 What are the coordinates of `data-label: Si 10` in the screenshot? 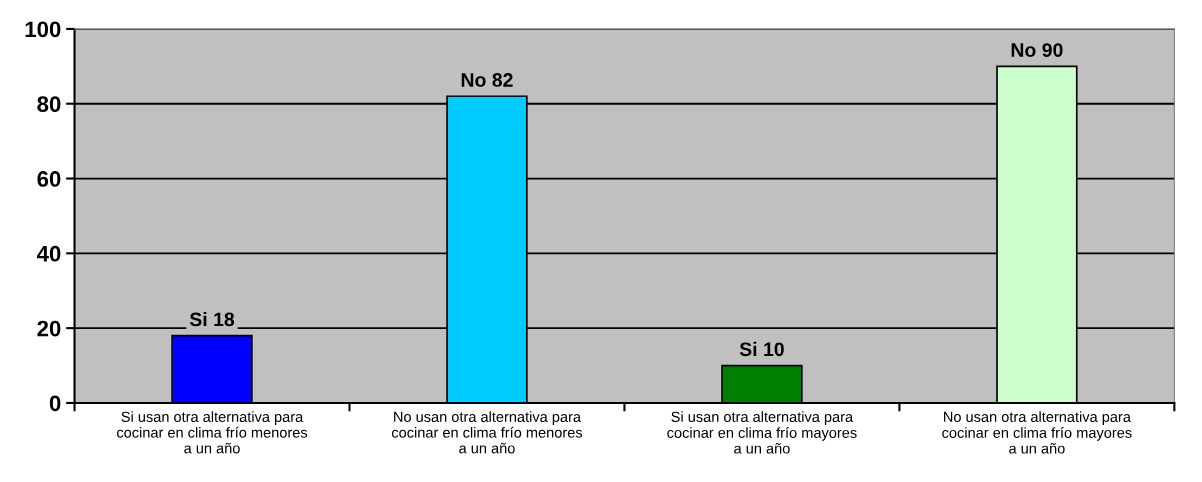 It's located at (761, 349).